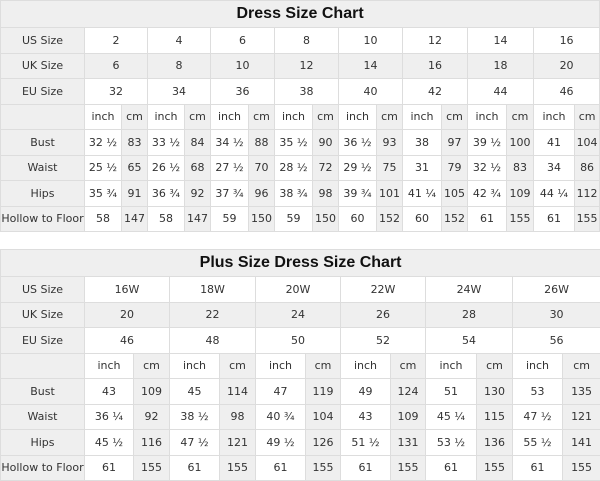  Describe the element at coordinates (389, 193) in the screenshot. I see `cm-cell: 101` at that location.